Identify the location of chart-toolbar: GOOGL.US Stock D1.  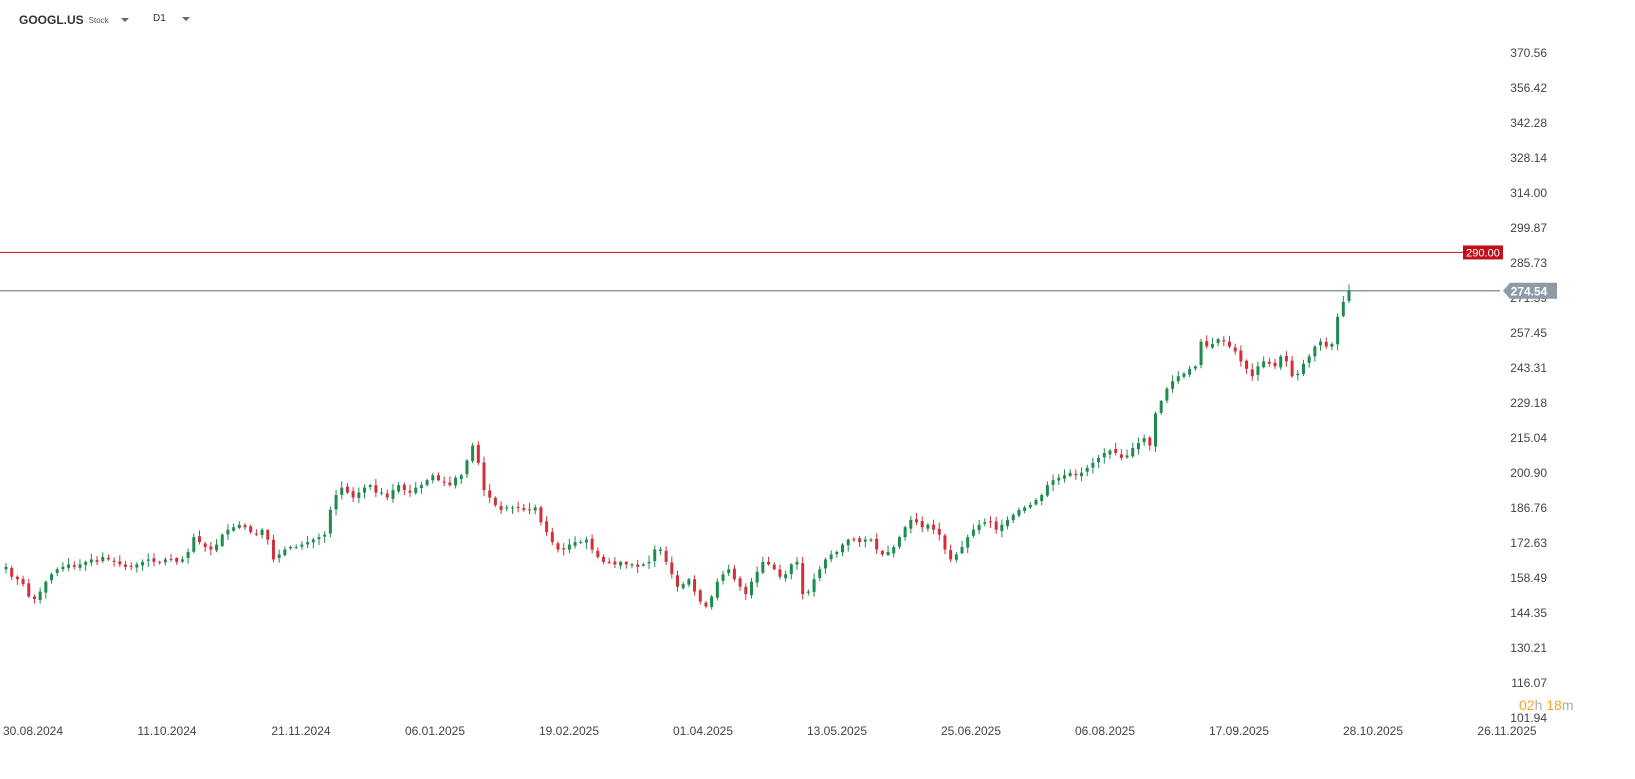
(817, 18).